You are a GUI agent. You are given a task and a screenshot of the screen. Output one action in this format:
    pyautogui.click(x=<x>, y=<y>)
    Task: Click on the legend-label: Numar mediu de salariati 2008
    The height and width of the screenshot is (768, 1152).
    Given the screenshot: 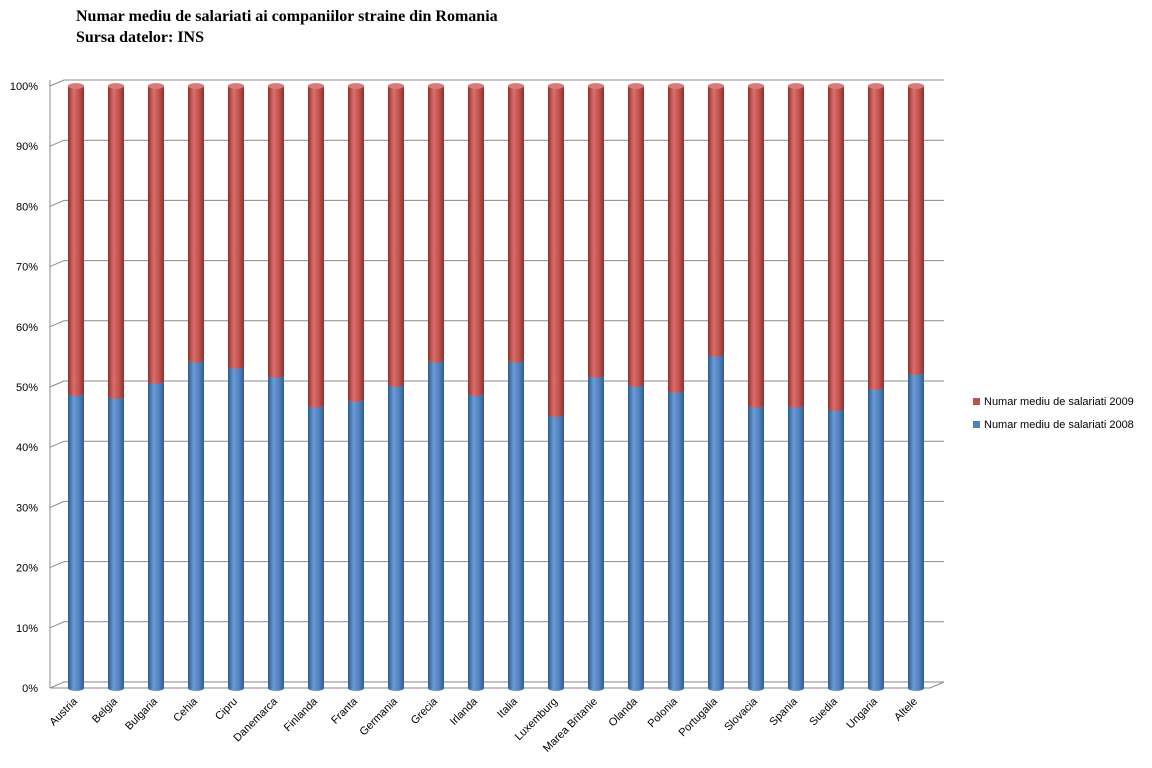 What is the action you would take?
    pyautogui.click(x=1059, y=425)
    